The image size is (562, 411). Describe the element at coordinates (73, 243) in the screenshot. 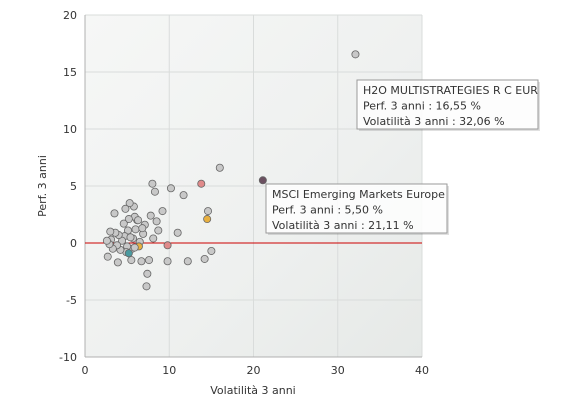

I see `y-tick-label: 0` at that location.